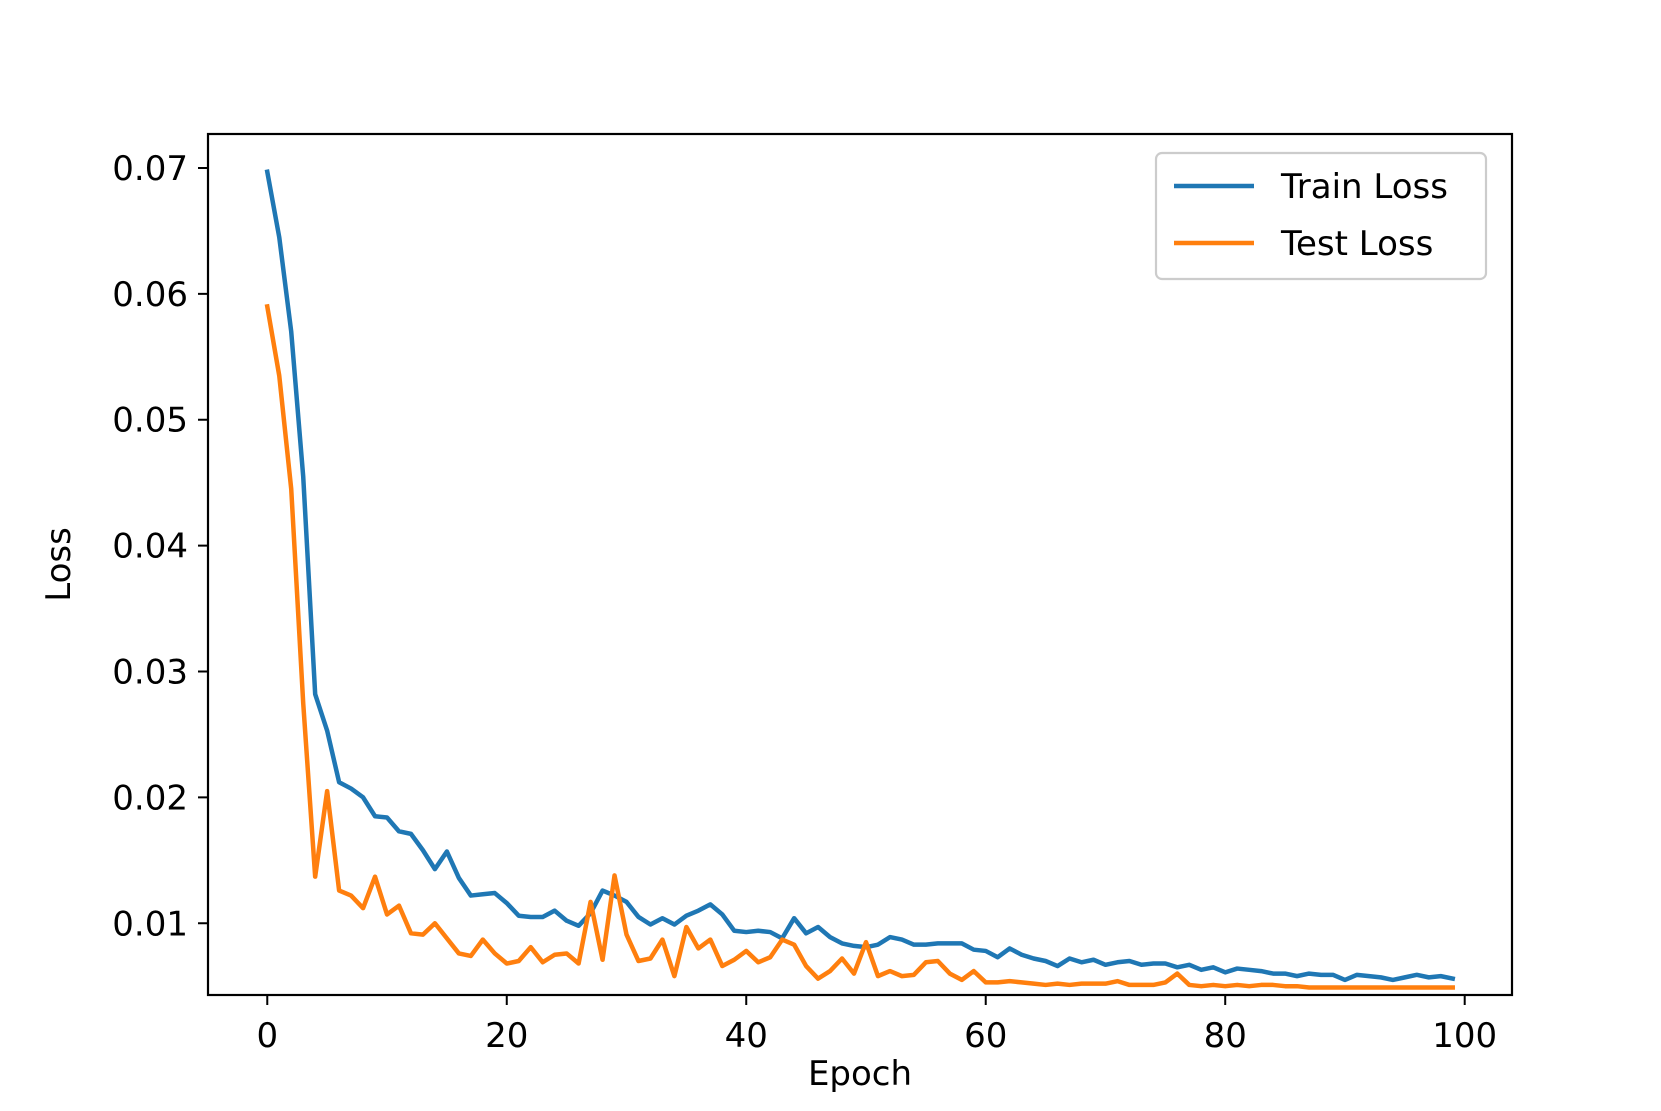 The width and height of the screenshot is (1661, 1111). What do you see at coordinates (1225, 1036) in the screenshot?
I see `x-tick-label: 80` at bounding box center [1225, 1036].